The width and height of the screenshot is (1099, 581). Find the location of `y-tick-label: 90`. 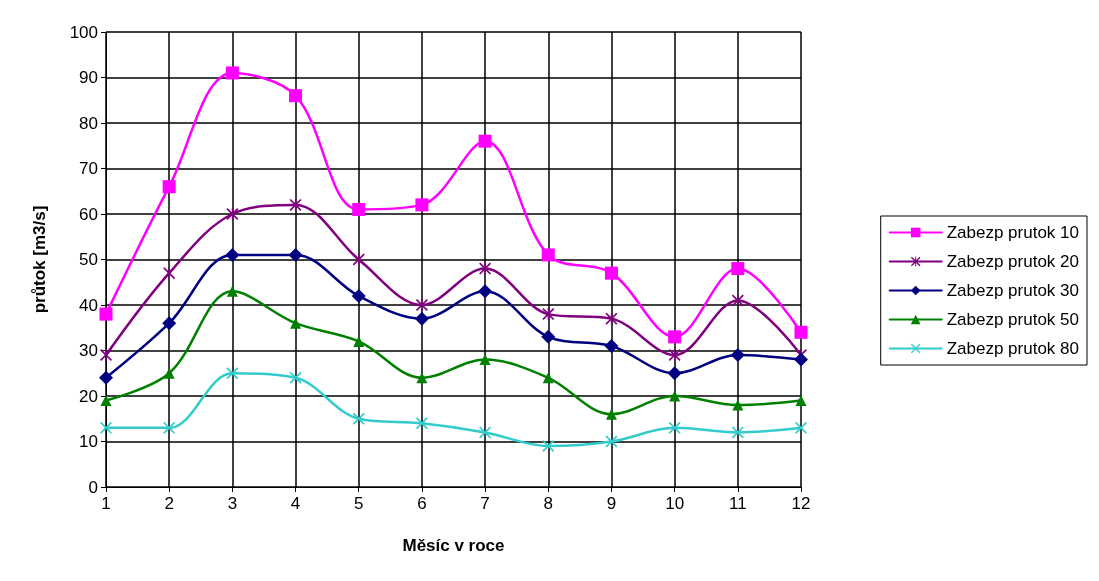

y-tick-label: 90 is located at coordinates (88, 77).